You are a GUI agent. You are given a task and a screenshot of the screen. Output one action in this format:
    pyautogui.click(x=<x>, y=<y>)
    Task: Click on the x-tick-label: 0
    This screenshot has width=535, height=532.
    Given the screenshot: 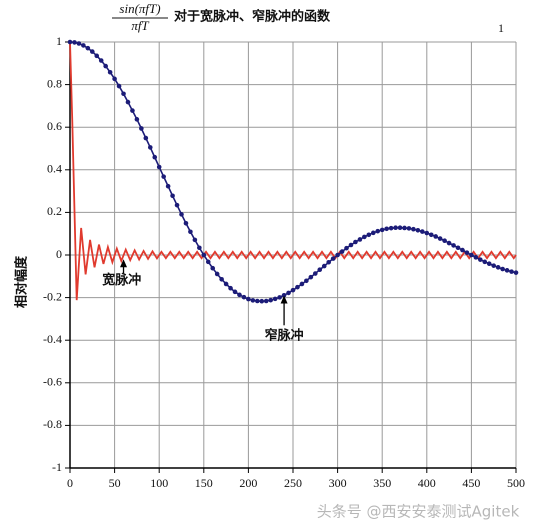 What is the action you would take?
    pyautogui.click(x=70, y=483)
    